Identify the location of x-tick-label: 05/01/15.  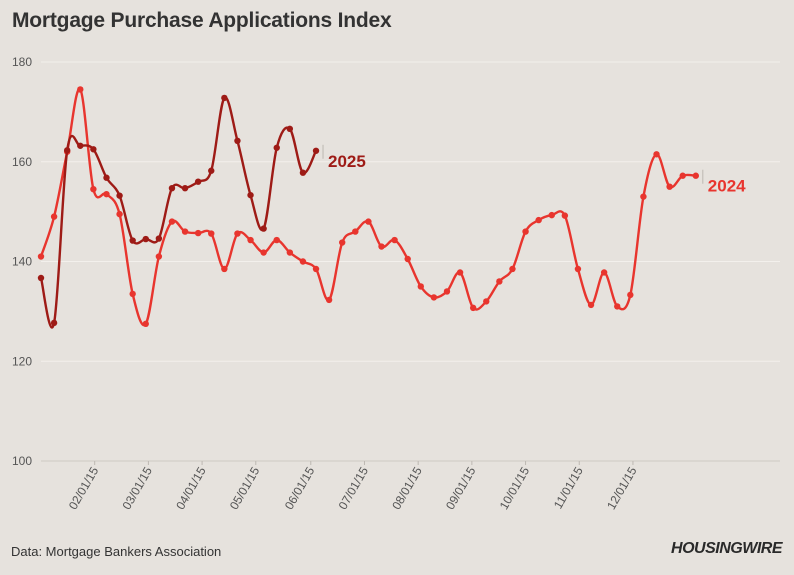
(245, 488).